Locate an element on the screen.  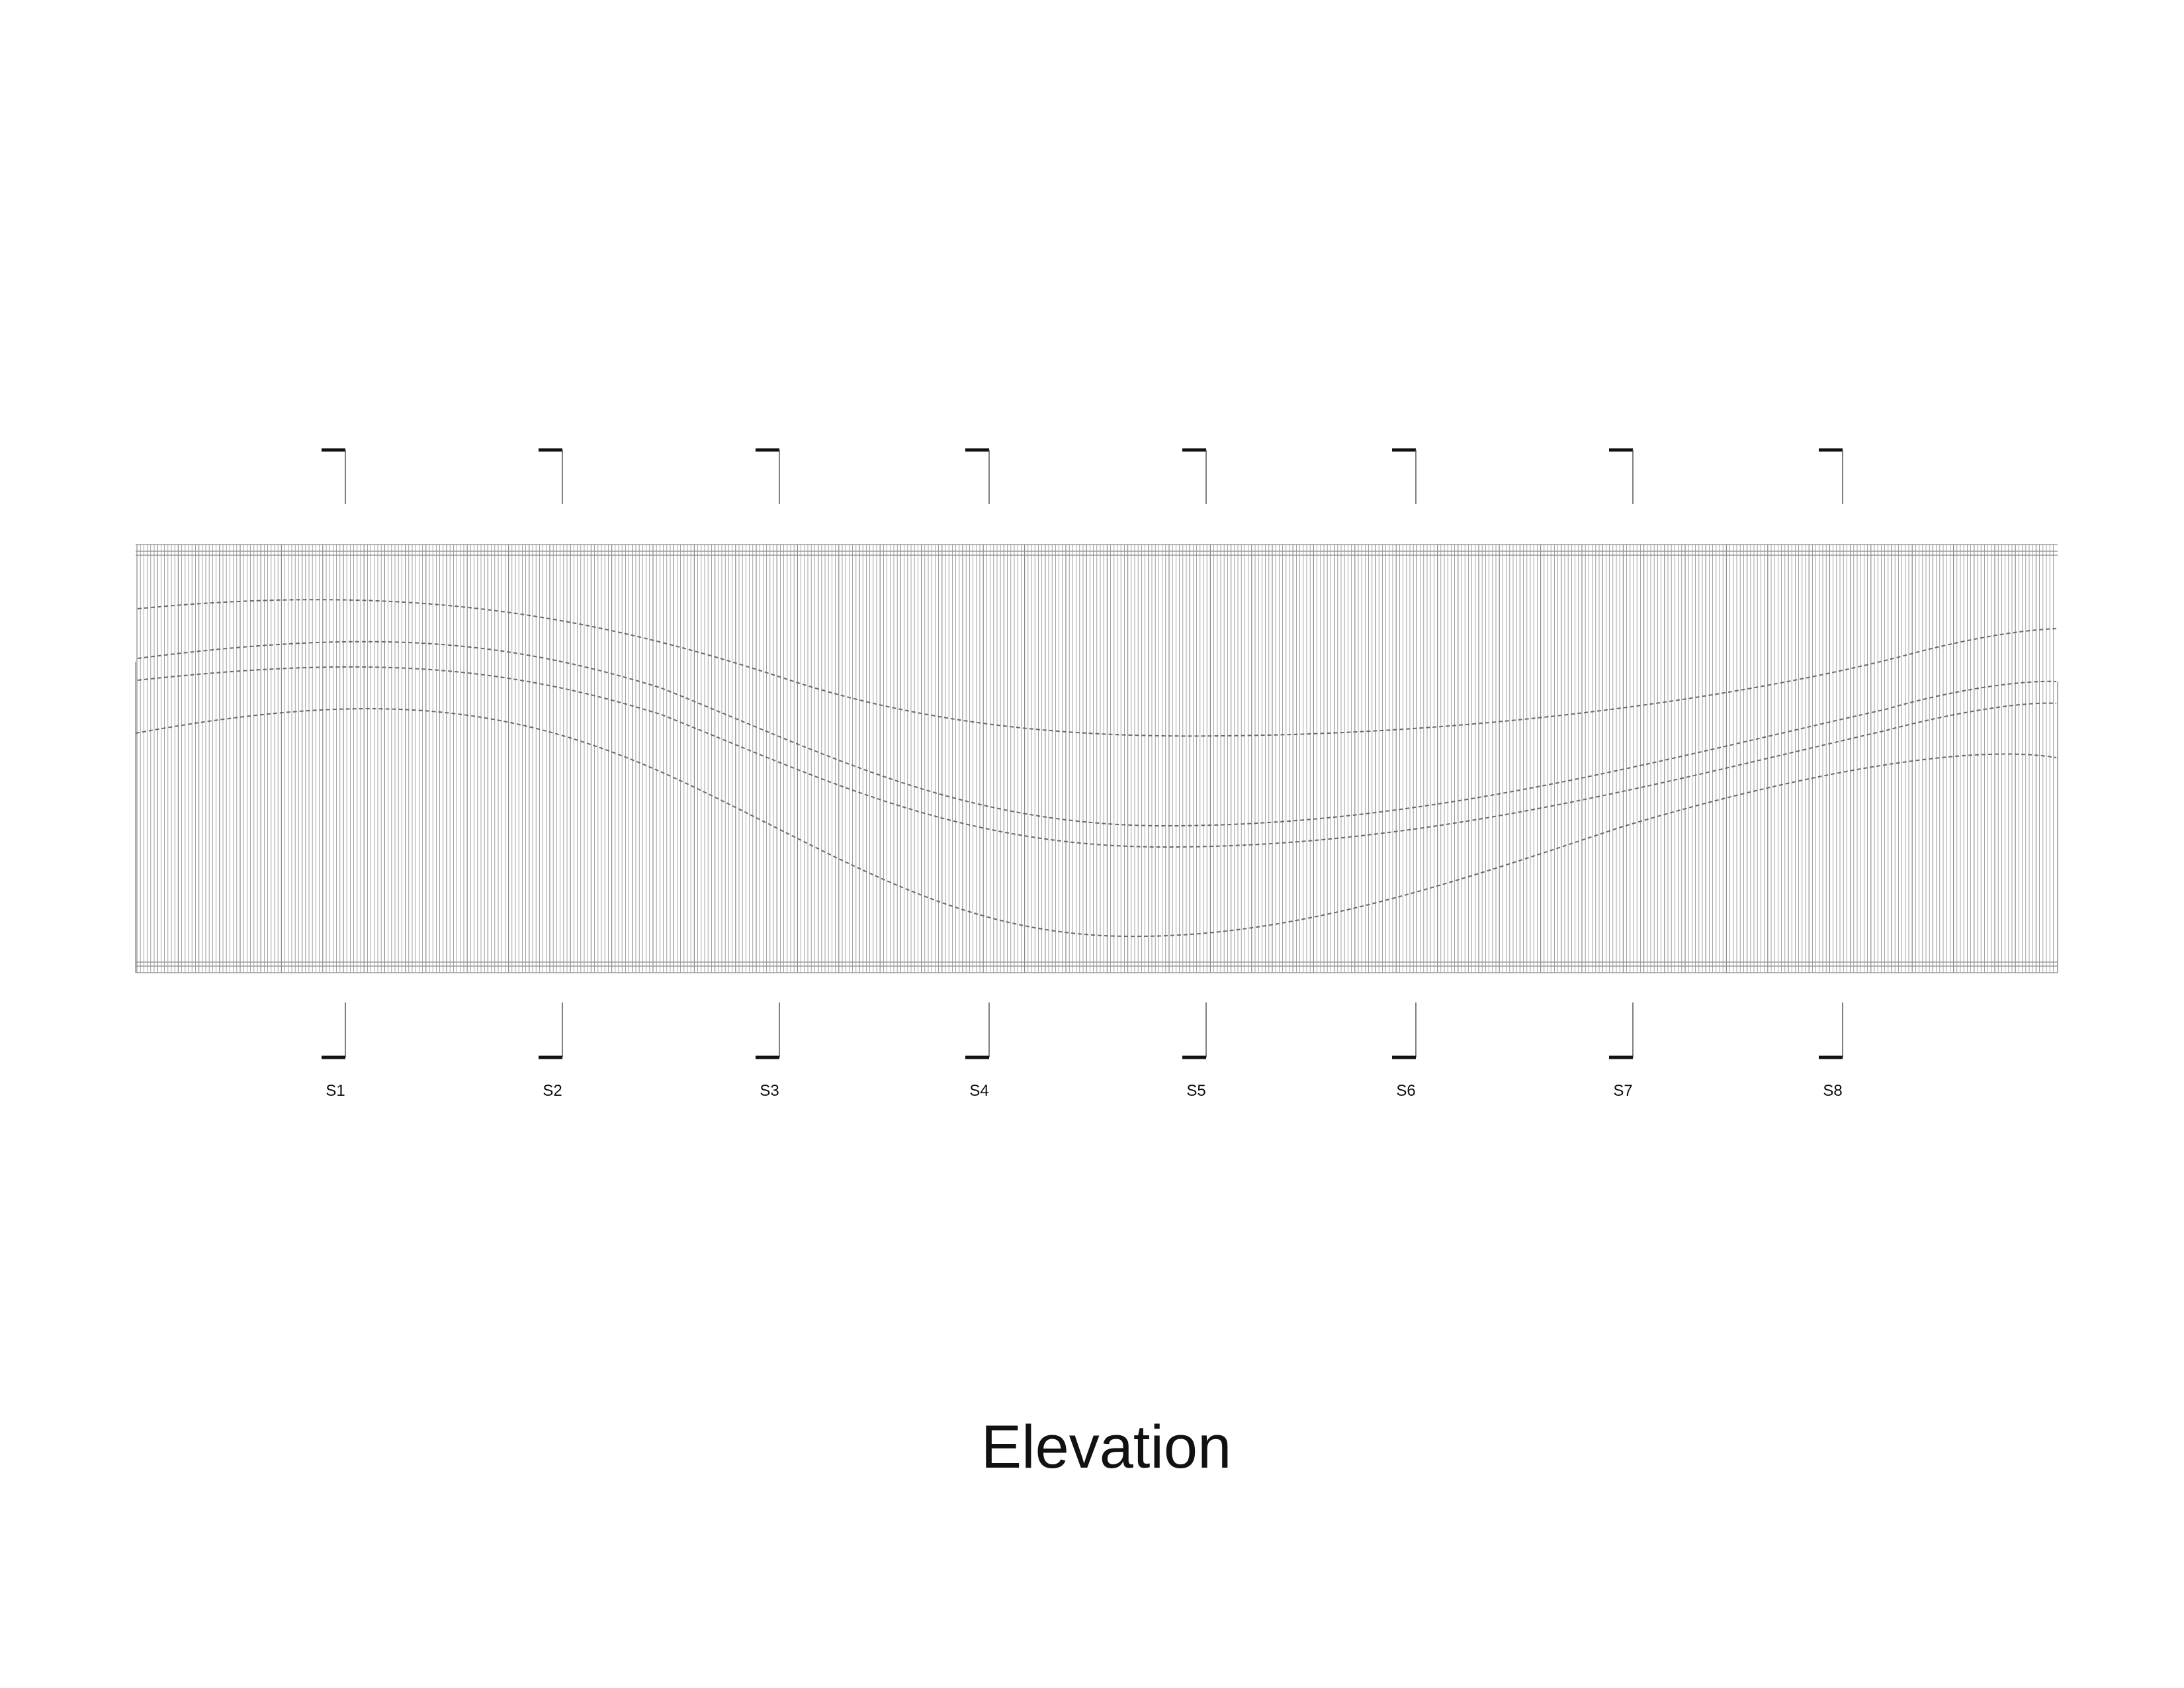
section-marker-s3: S3 is located at coordinates (768, 774).